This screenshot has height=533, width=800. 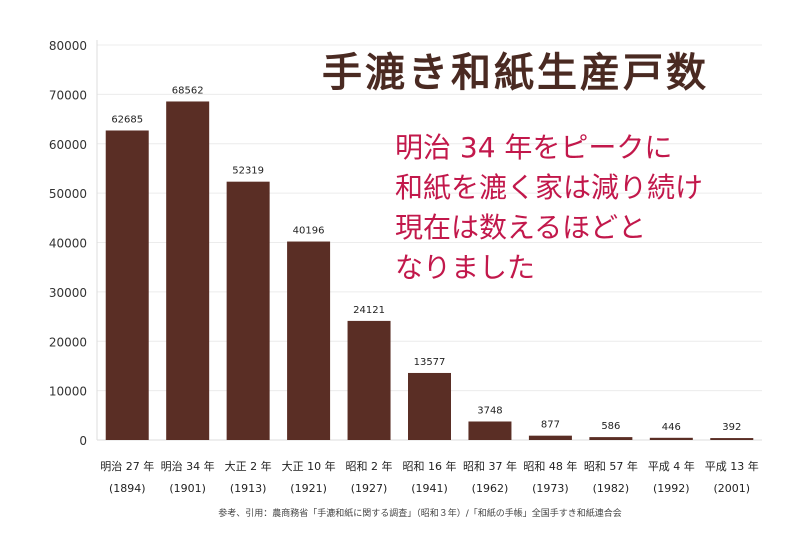 I want to click on data-label: 392, so click(x=731, y=427).